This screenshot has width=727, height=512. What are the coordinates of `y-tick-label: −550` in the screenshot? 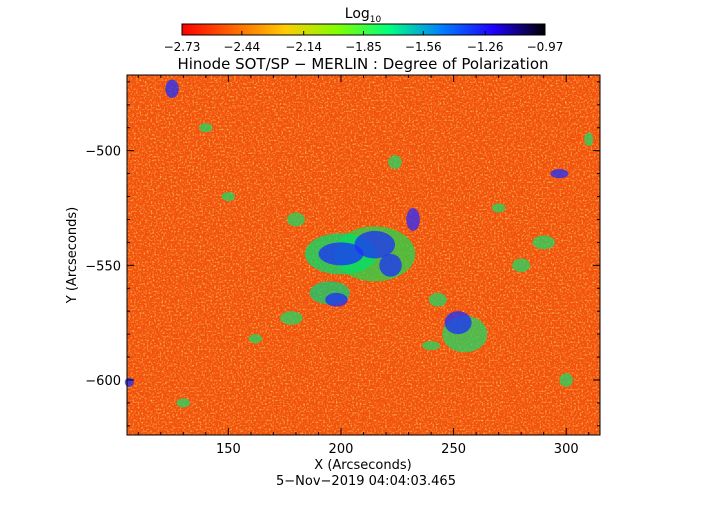 It's located at (103, 266).